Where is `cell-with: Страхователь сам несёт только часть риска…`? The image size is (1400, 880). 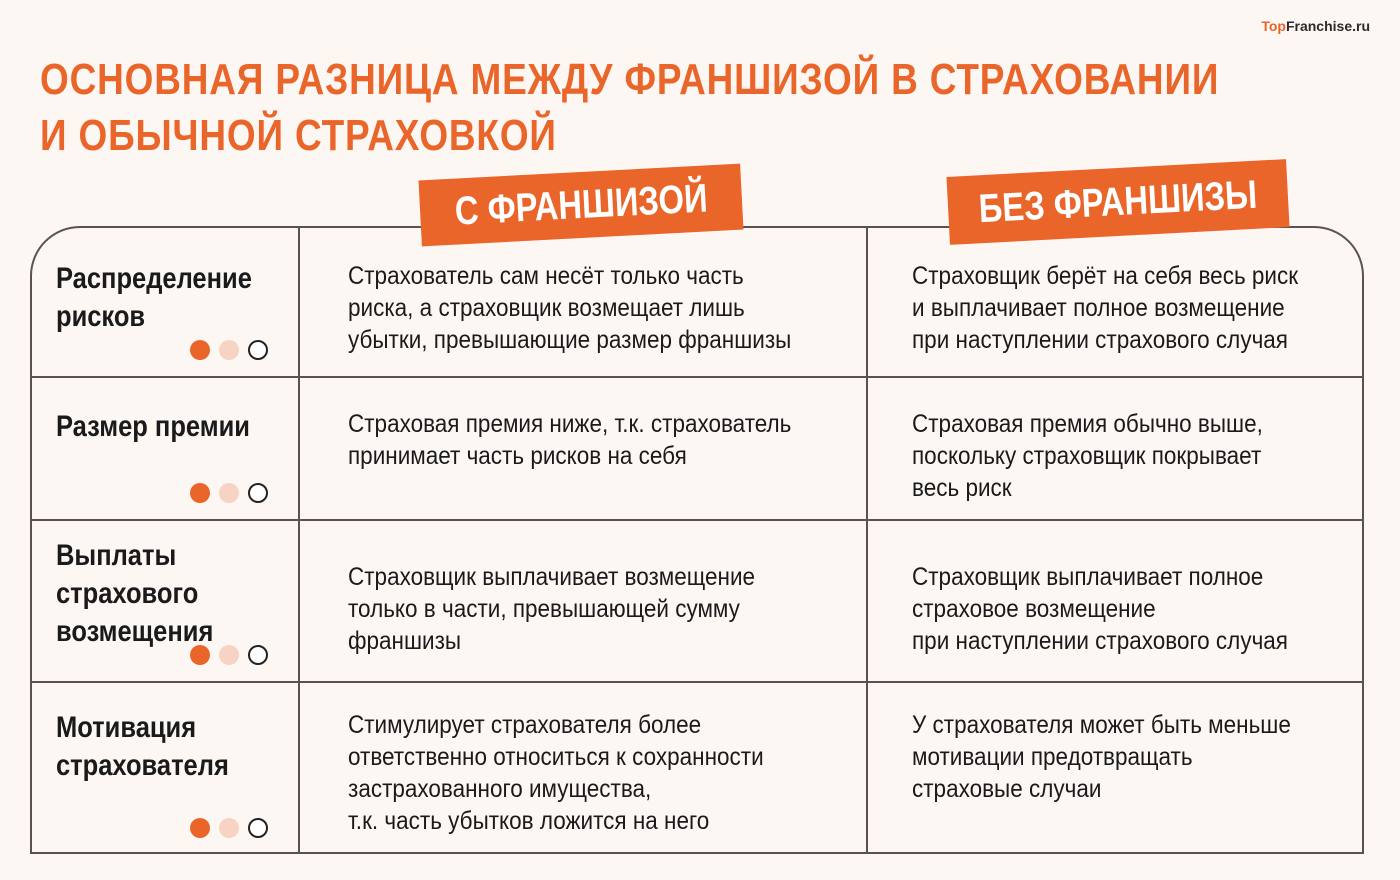
cell-with: Страхователь сам несёт только часть риска… is located at coordinates (570, 308).